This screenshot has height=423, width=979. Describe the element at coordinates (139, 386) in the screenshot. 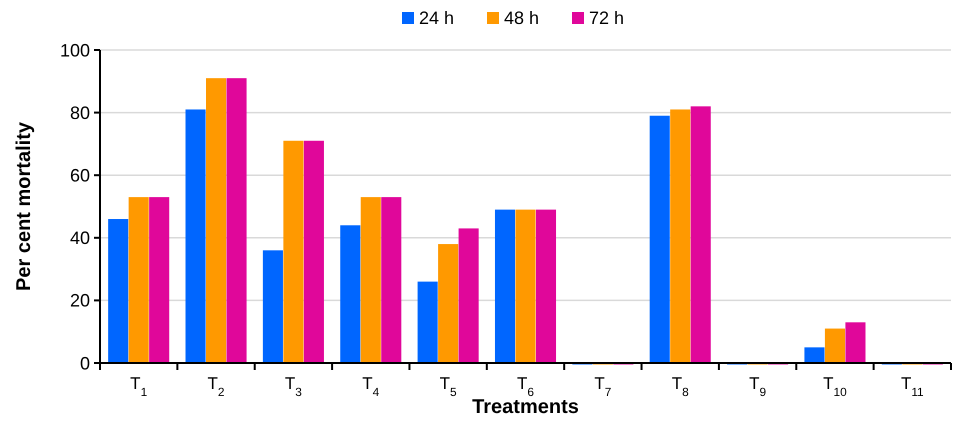

I see `x-tick-label: T$_{1}$` at that location.